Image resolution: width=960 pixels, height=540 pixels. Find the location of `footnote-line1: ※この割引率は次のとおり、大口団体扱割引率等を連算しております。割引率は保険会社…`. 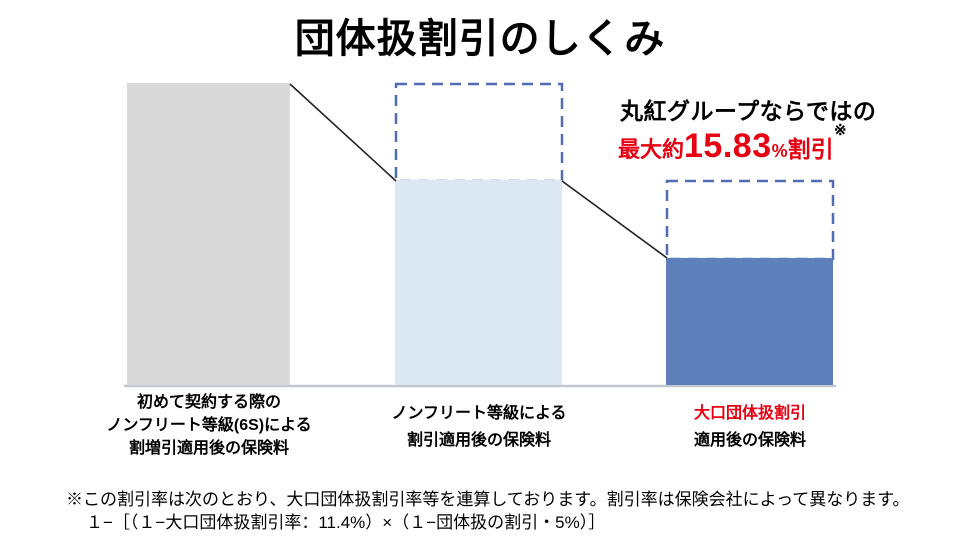

footnote-line1: ※この割引率は次のとおり、大口団体扱割引率等を連算しております。割引率は保険会社… is located at coordinates (488, 499).